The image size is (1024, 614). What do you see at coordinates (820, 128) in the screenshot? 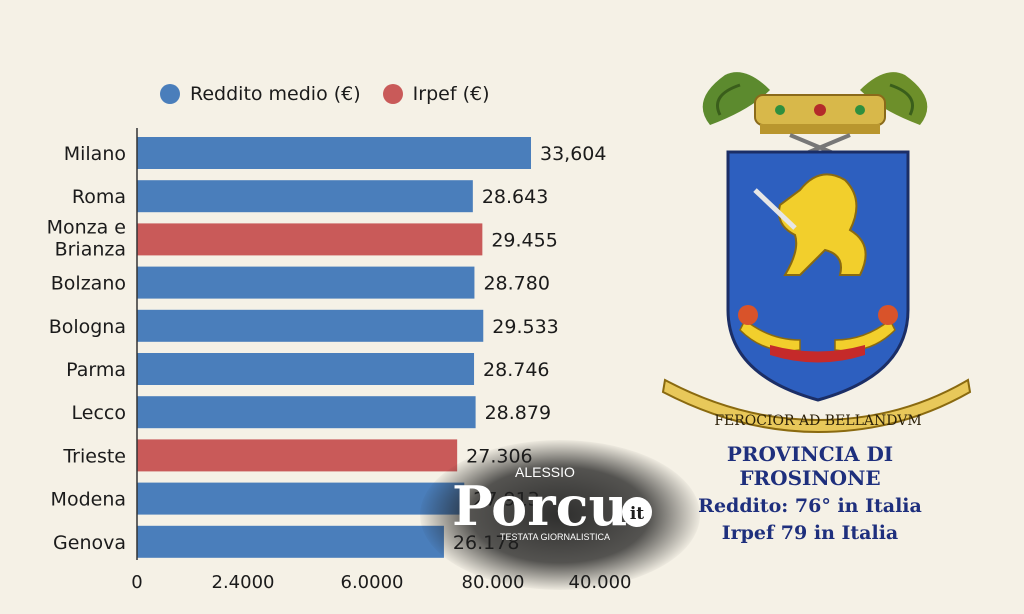
I see `crown-icon` at bounding box center [820, 128].